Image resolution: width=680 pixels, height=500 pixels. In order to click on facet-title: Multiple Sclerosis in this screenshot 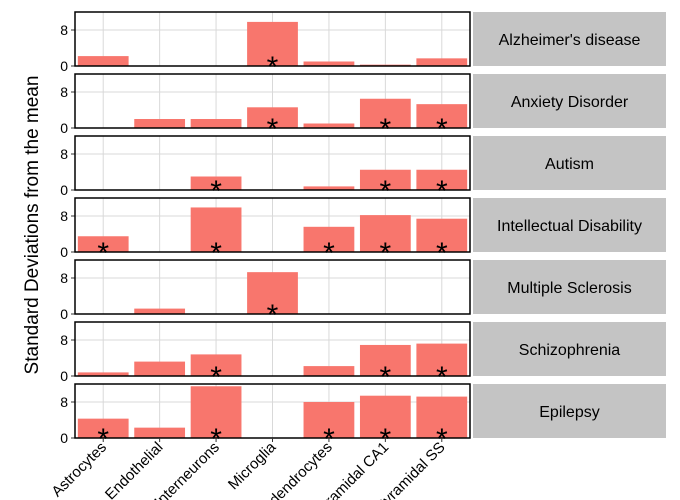, I will do `click(569, 288)`.